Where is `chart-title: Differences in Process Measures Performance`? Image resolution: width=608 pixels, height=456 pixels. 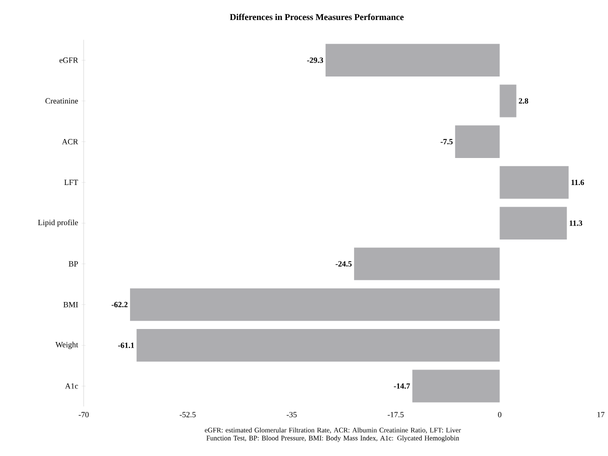 chart-title: Differences in Process Measures Performance is located at coordinates (317, 17).